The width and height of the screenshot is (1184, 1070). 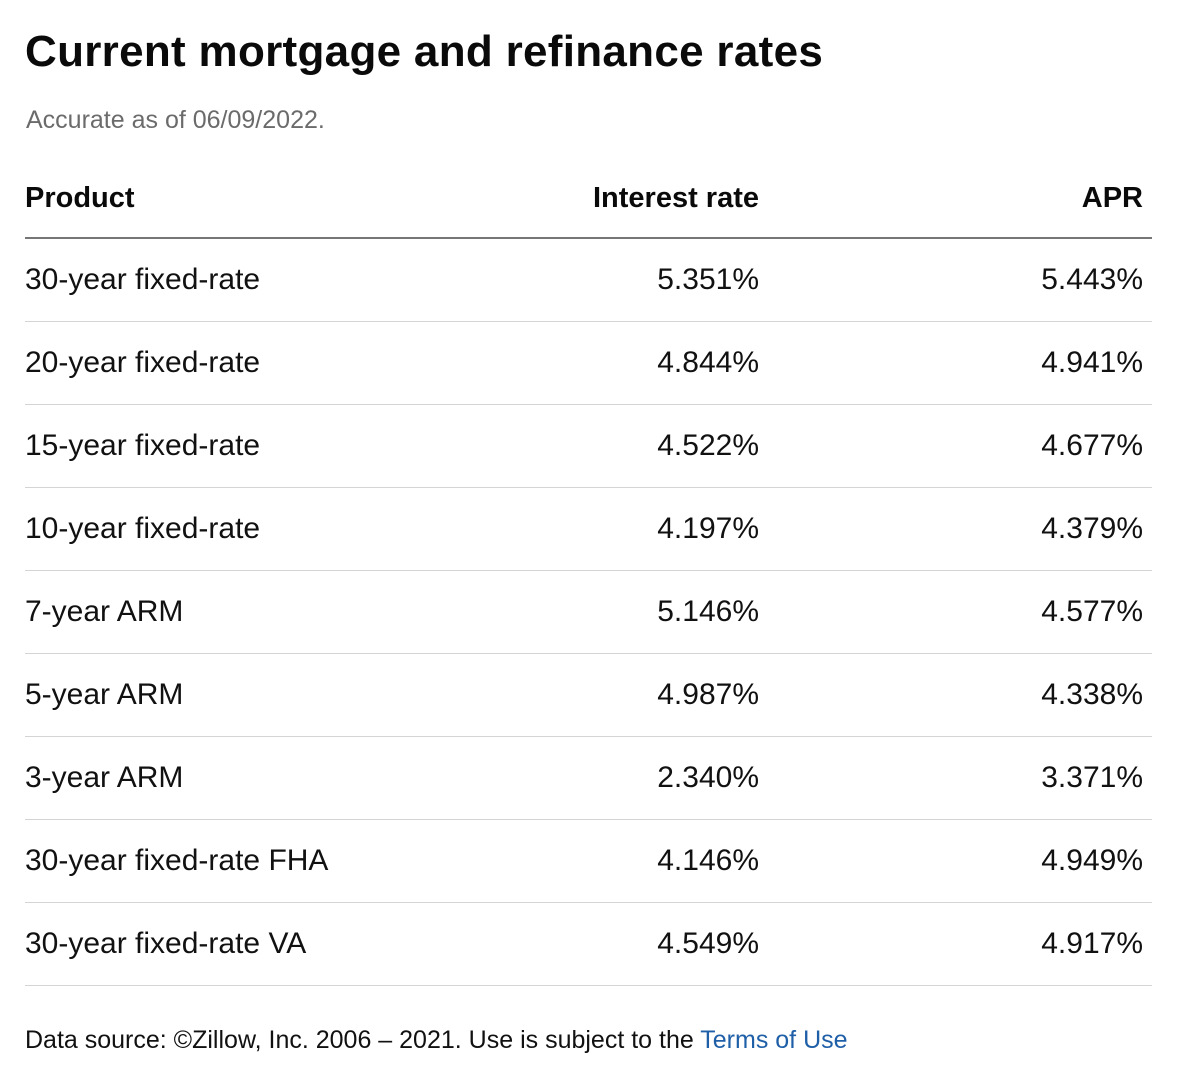 I want to click on cell-product: 3-year ARM, so click(x=245, y=778).